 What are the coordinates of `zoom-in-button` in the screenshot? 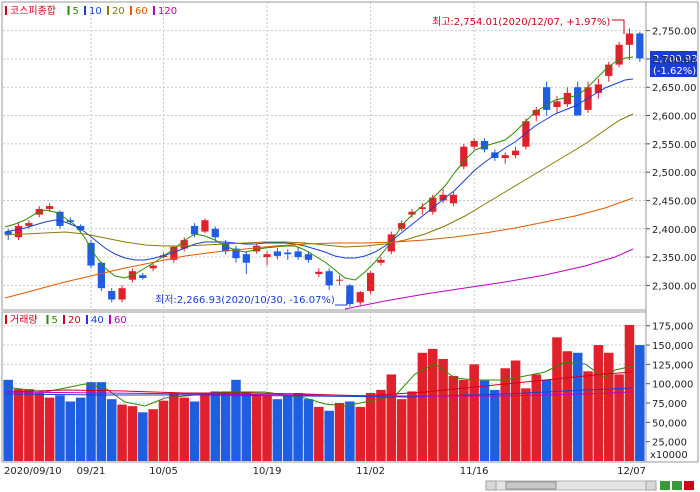 It's located at (665, 485).